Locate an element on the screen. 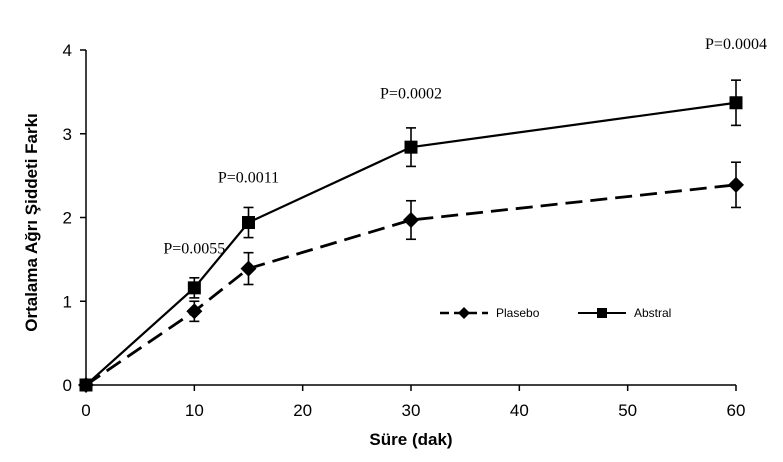 The height and width of the screenshot is (462, 783). x-tick-label: 10 is located at coordinates (194, 410).